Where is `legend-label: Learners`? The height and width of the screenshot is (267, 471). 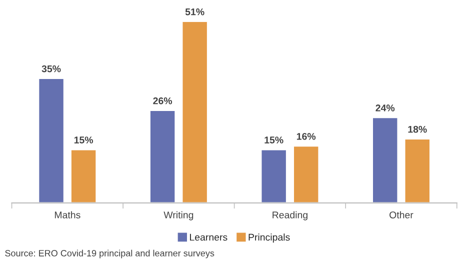 legend-label: Learners is located at coordinates (209, 237).